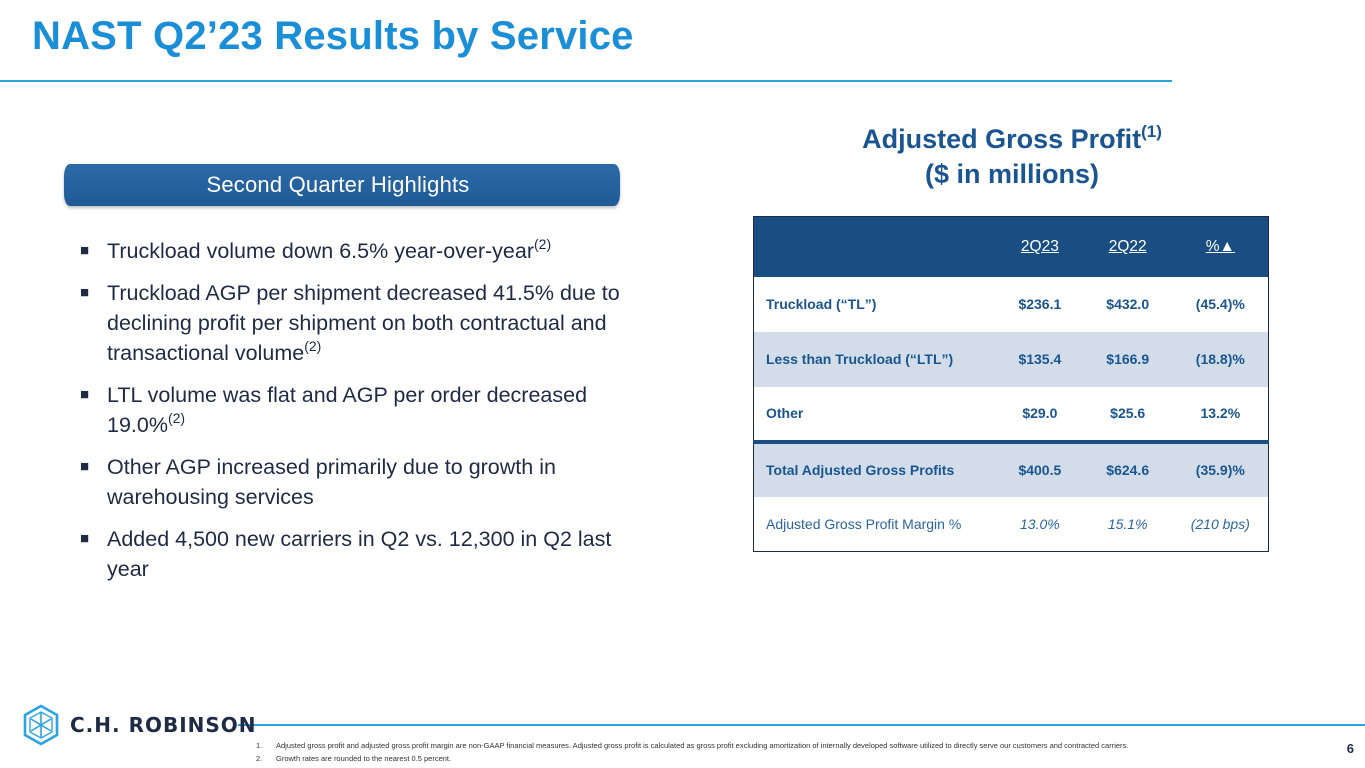 The width and height of the screenshot is (1365, 768). I want to click on column-header-label, so click(875, 247).